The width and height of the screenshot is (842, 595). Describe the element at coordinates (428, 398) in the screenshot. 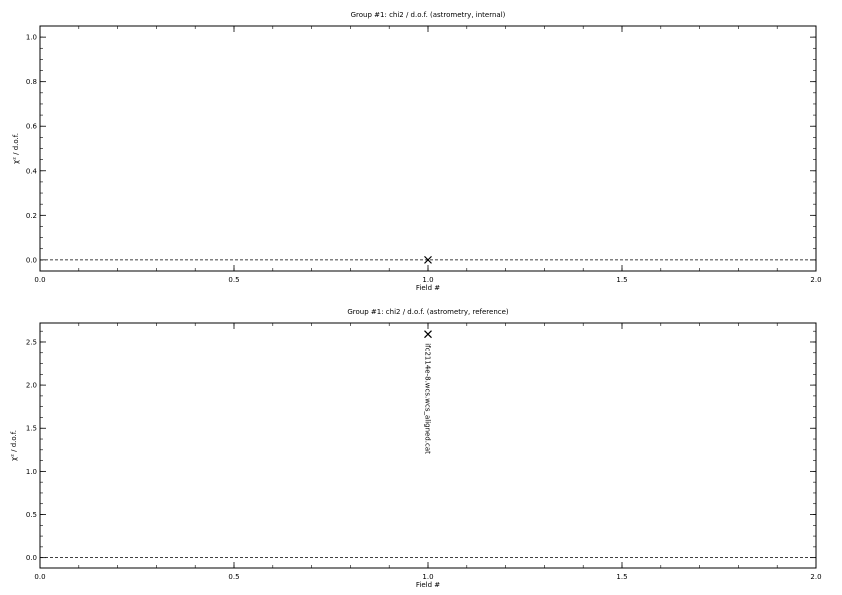

I see `data-point-label: ifc2114e-8.wcs.wcs_aligned.cat` at that location.